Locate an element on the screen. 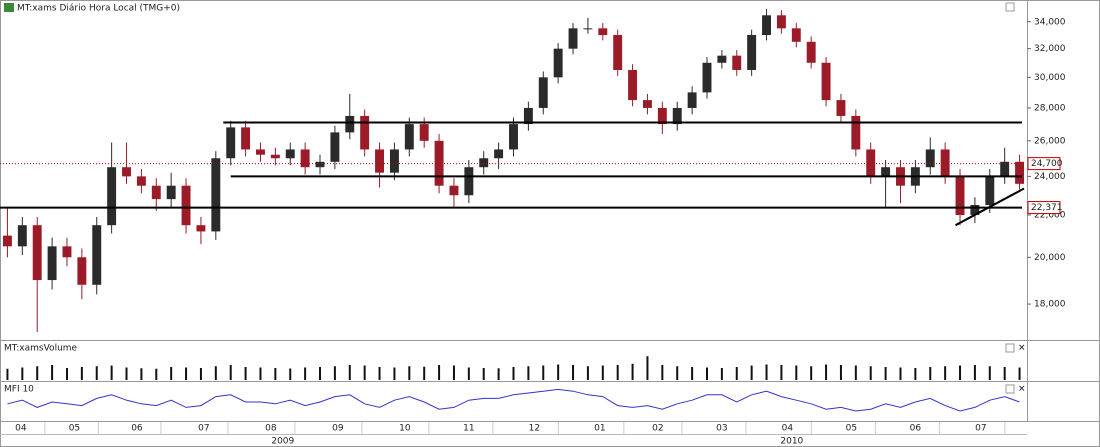 The image size is (1100, 447). volume-title: MT:xamsVolume is located at coordinates (41, 349).